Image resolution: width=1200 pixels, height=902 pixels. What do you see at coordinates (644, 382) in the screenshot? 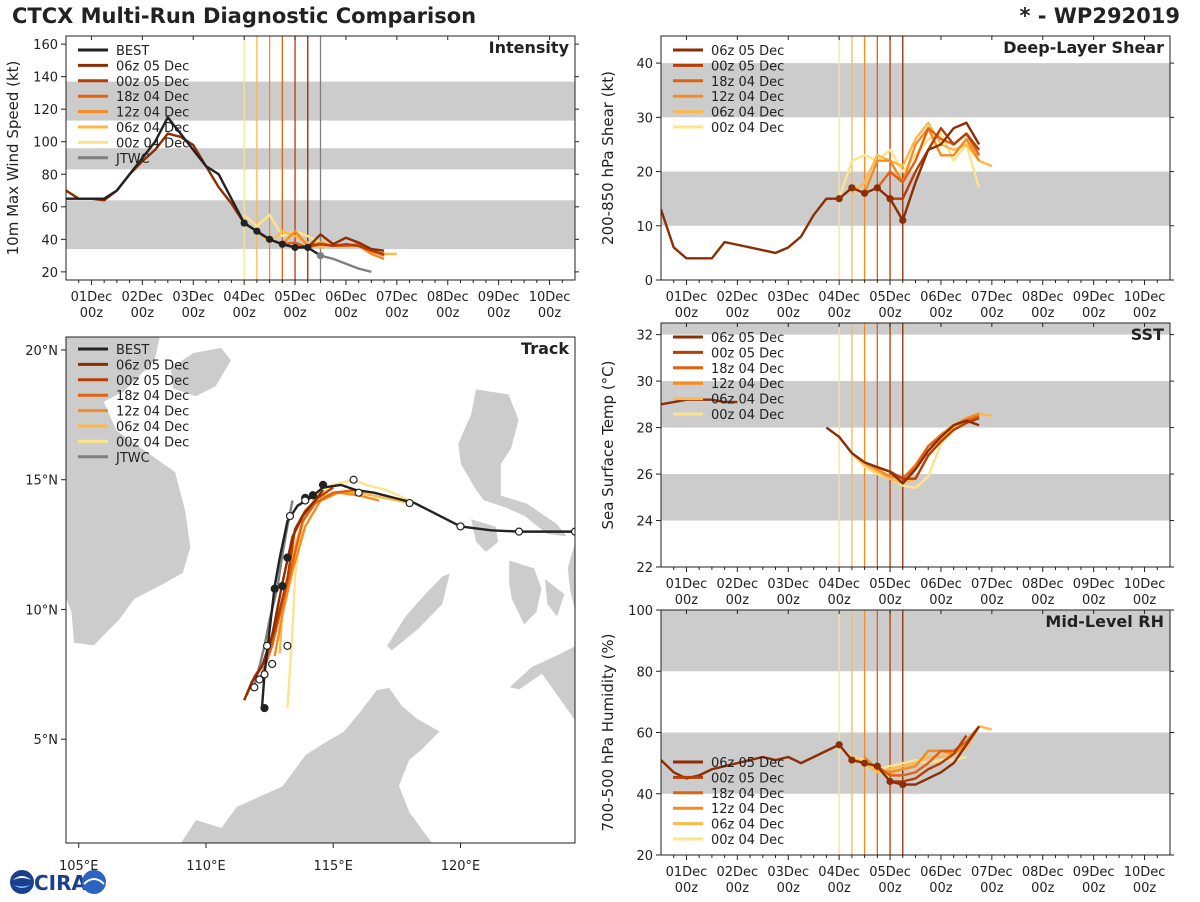
I see `y-tick-label: 30` at bounding box center [644, 382].